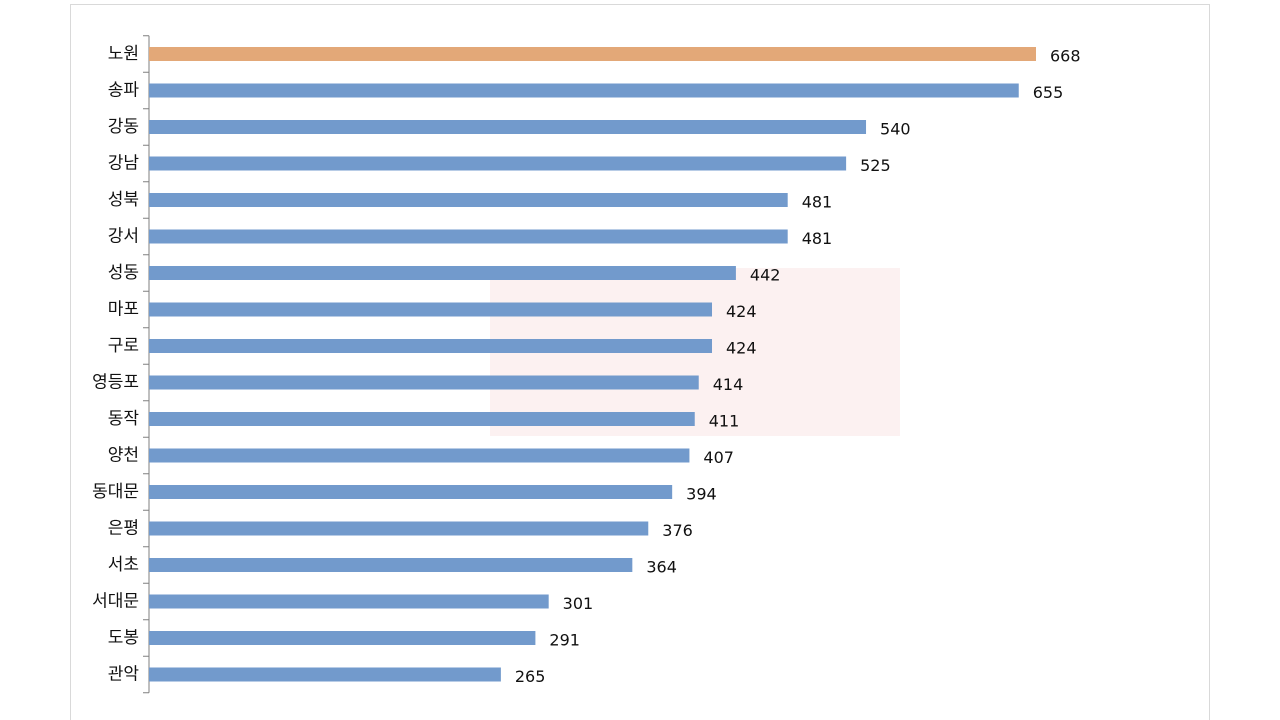  What do you see at coordinates (123, 310) in the screenshot?
I see `category-label: 마포` at bounding box center [123, 310].